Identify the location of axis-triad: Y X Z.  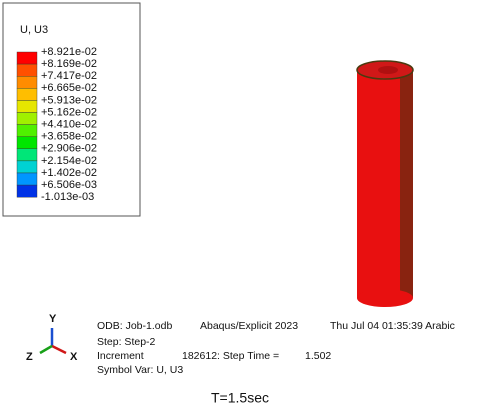
(52, 338).